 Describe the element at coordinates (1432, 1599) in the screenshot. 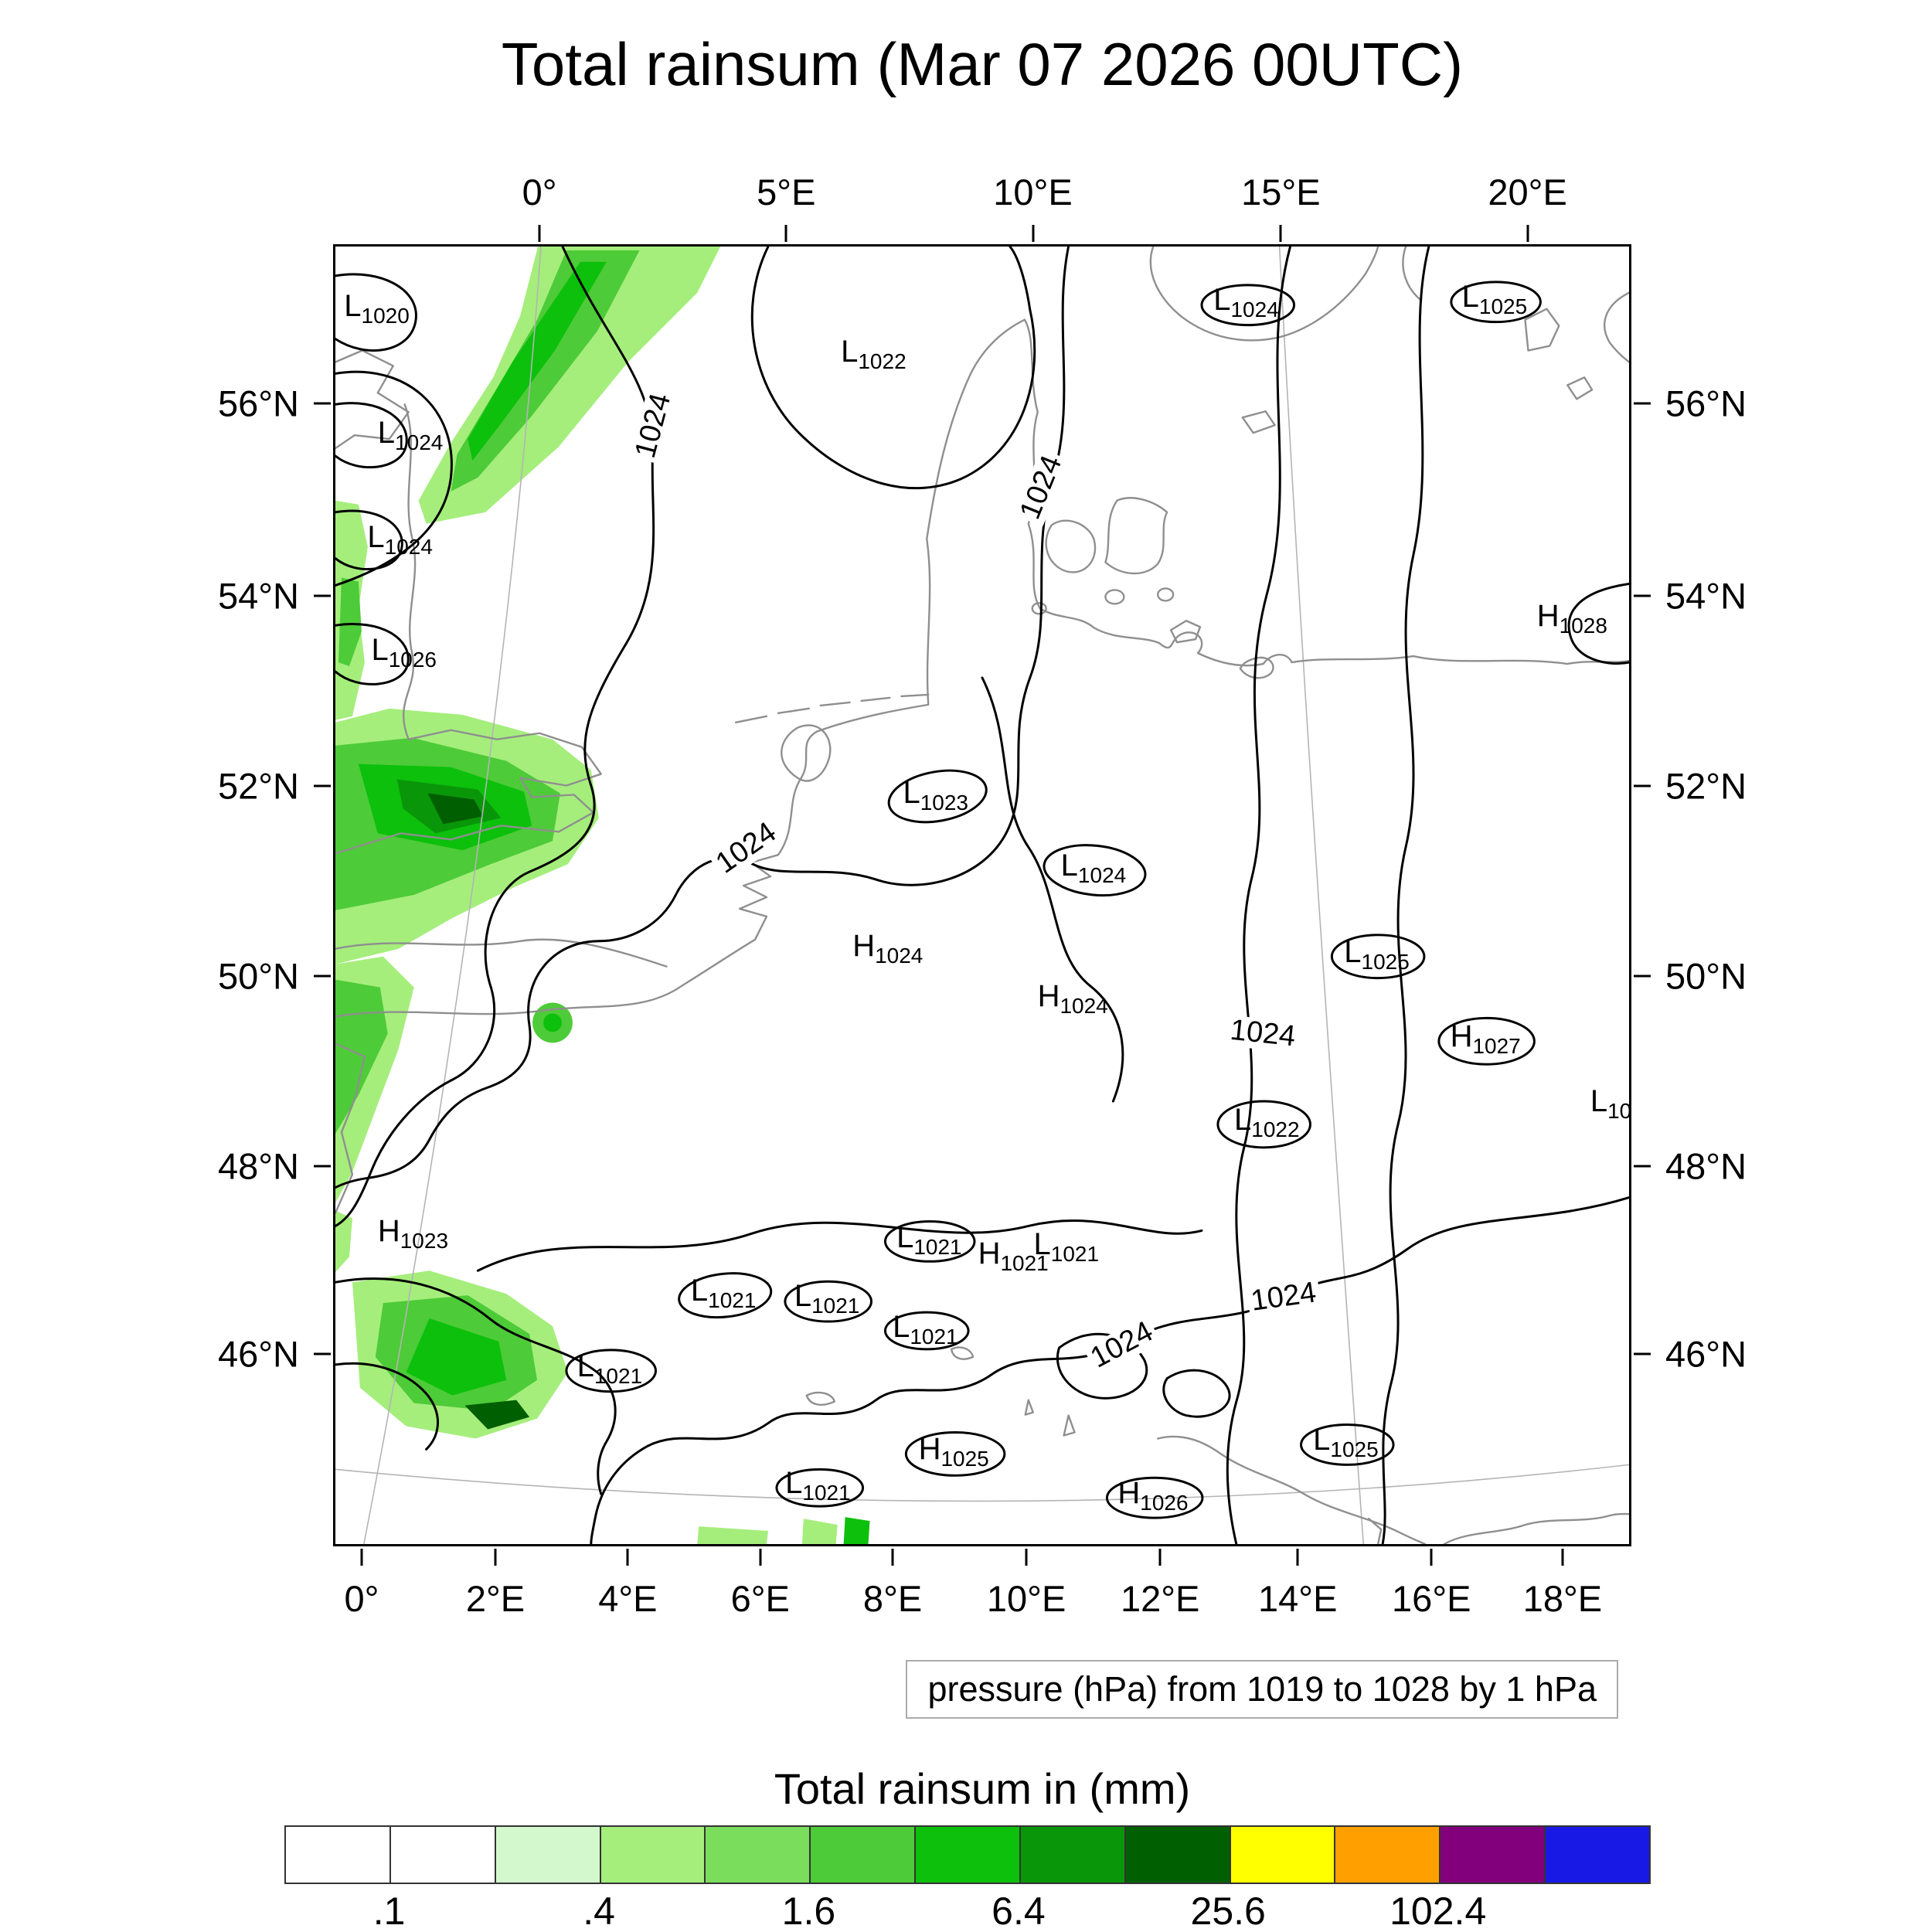

I see `axis-label-bottom: 16°E` at that location.